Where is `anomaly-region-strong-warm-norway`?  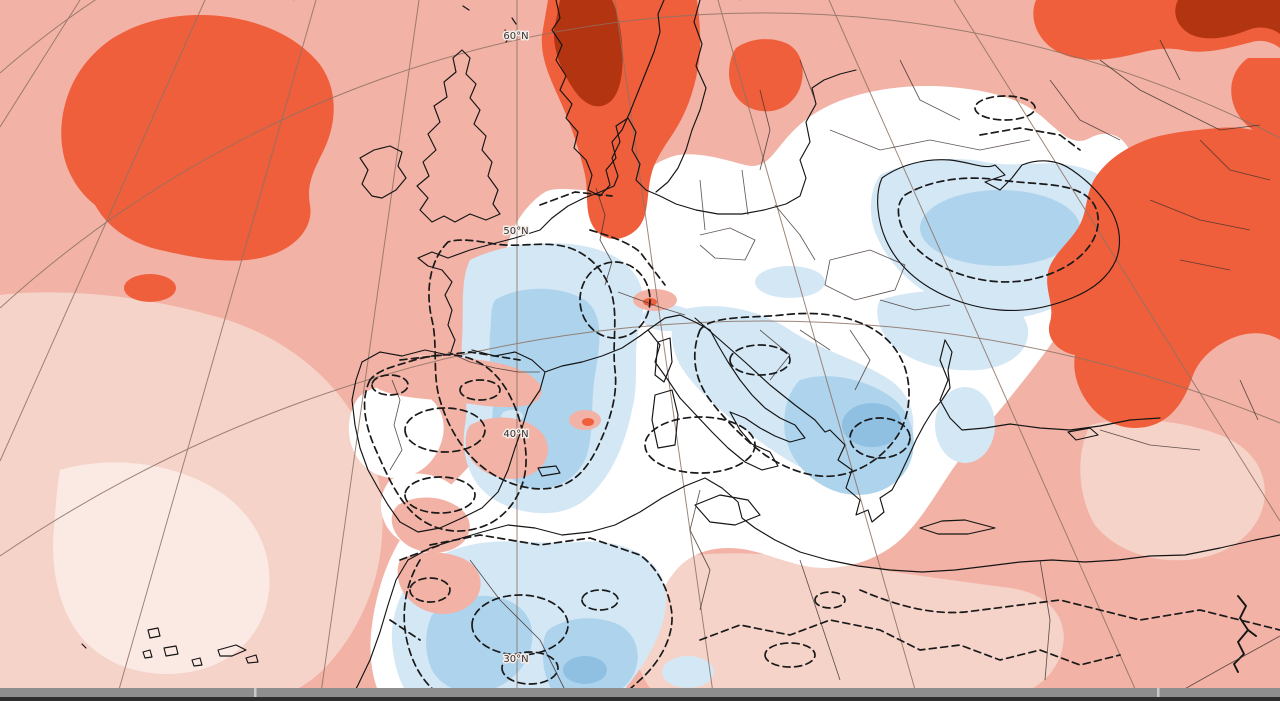
anomaly-region-strong-warm-norway is located at coordinates (588, 53).